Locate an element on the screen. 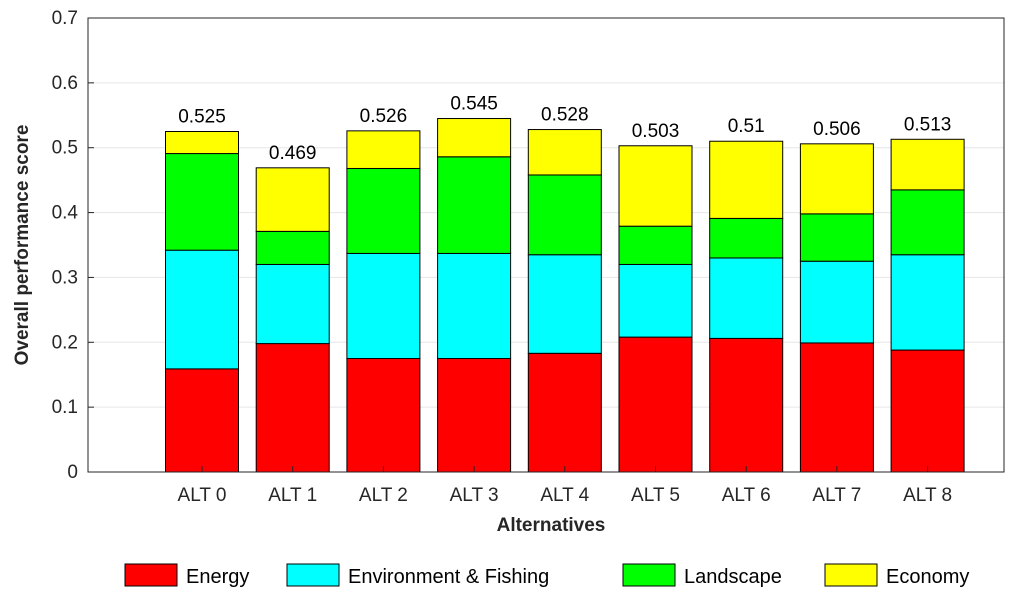  x-tick-label: ALT 8 is located at coordinates (927, 495).